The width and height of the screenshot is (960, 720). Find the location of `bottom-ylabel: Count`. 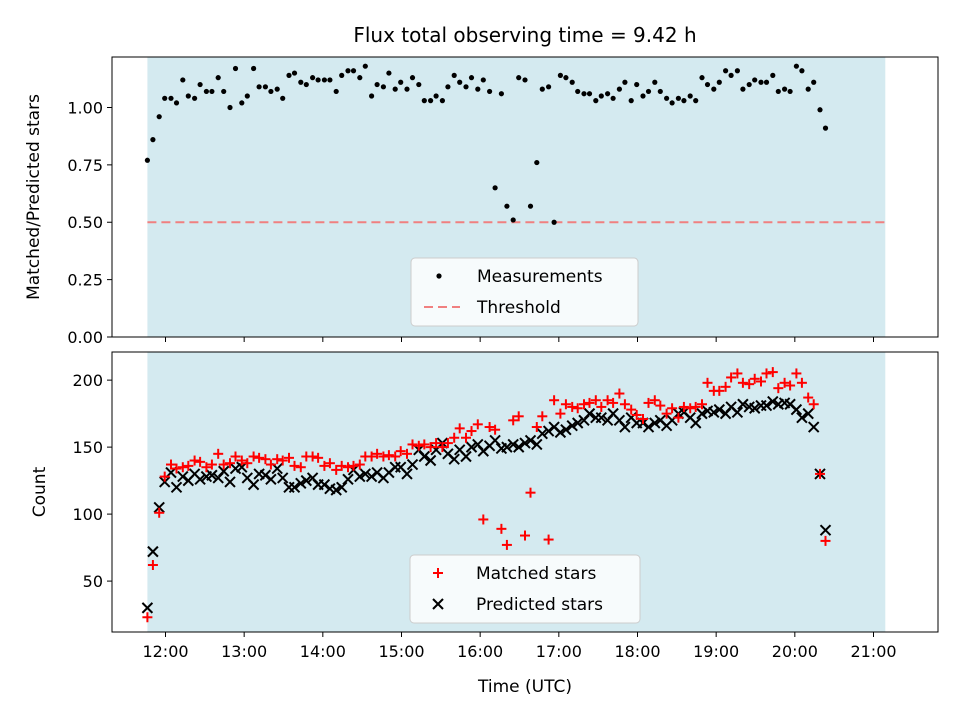

bottom-ylabel: Count is located at coordinates (40, 491).